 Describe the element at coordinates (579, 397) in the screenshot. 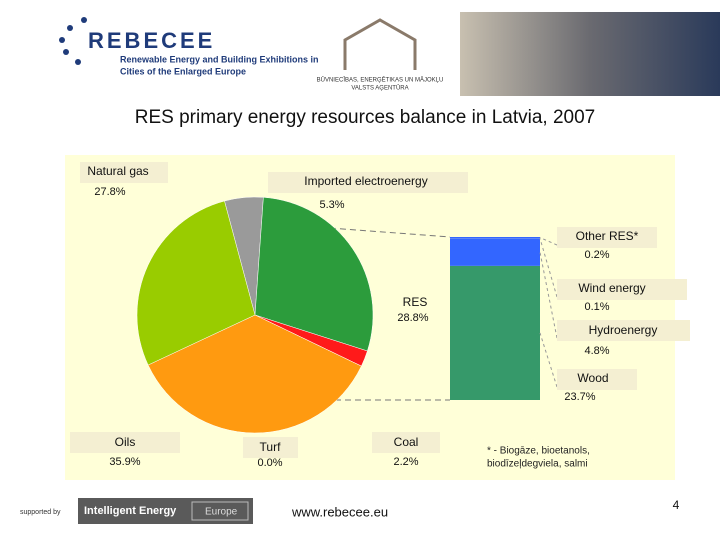

I see `value-label: 23.7%` at that location.